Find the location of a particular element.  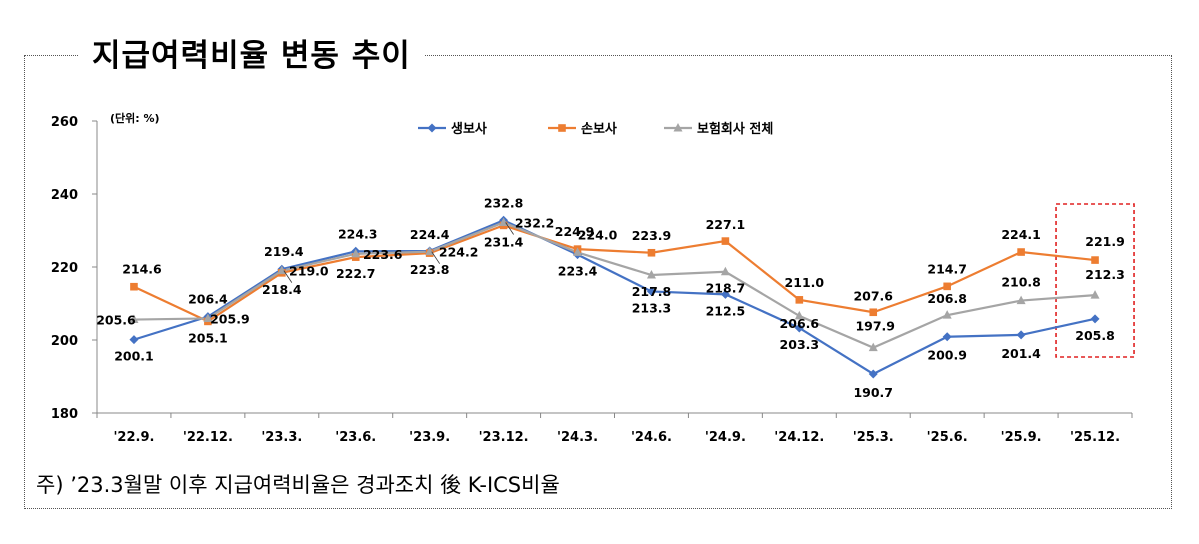

data-label: 218.4 is located at coordinates (282, 289).